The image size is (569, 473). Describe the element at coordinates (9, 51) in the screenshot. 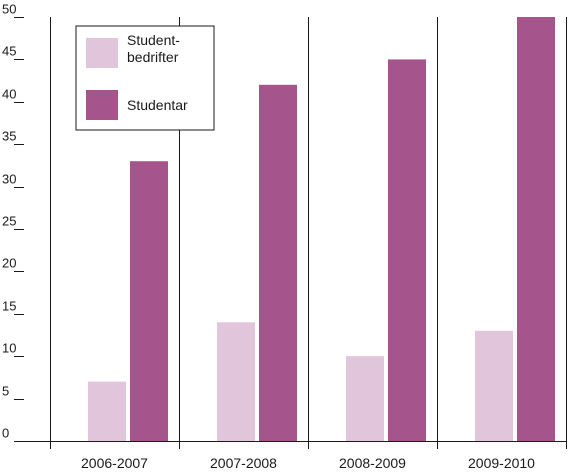

I see `y-tick-label: 45` at that location.